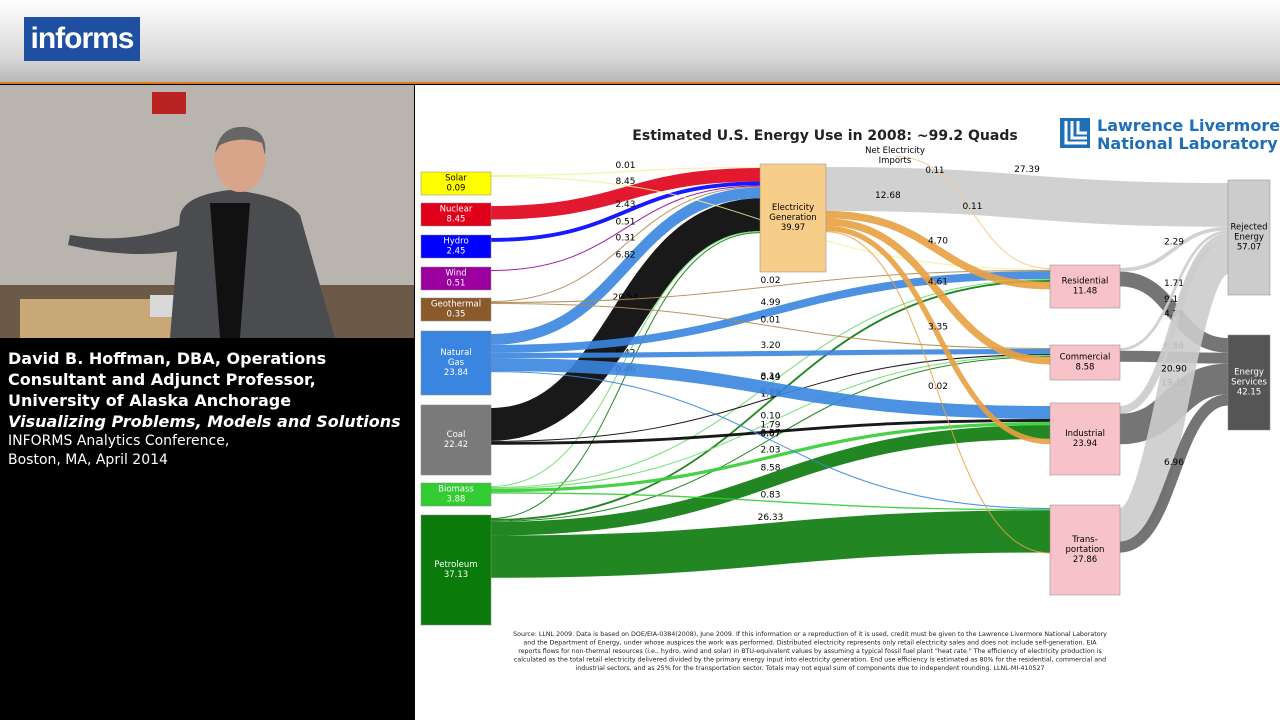  I want to click on flow-label: 3.35, so click(938, 327).